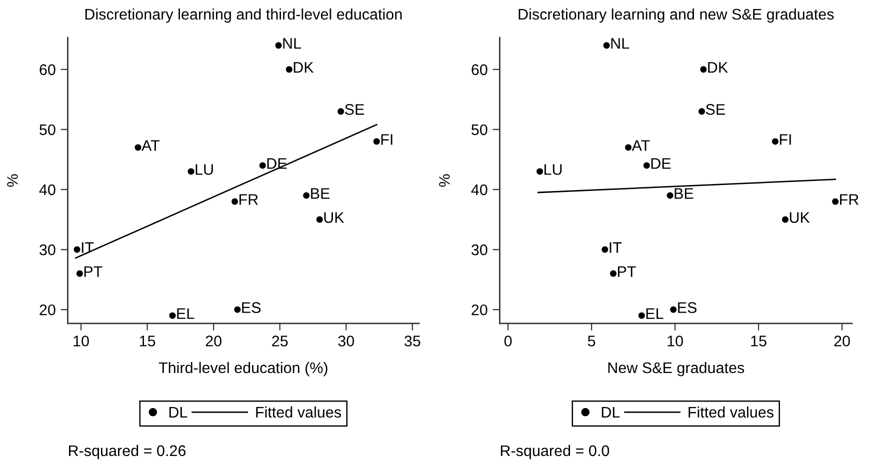 This screenshot has width=873, height=464. Describe the element at coordinates (676, 369) in the screenshot. I see `x-axis-title: New S&E graduates` at that location.